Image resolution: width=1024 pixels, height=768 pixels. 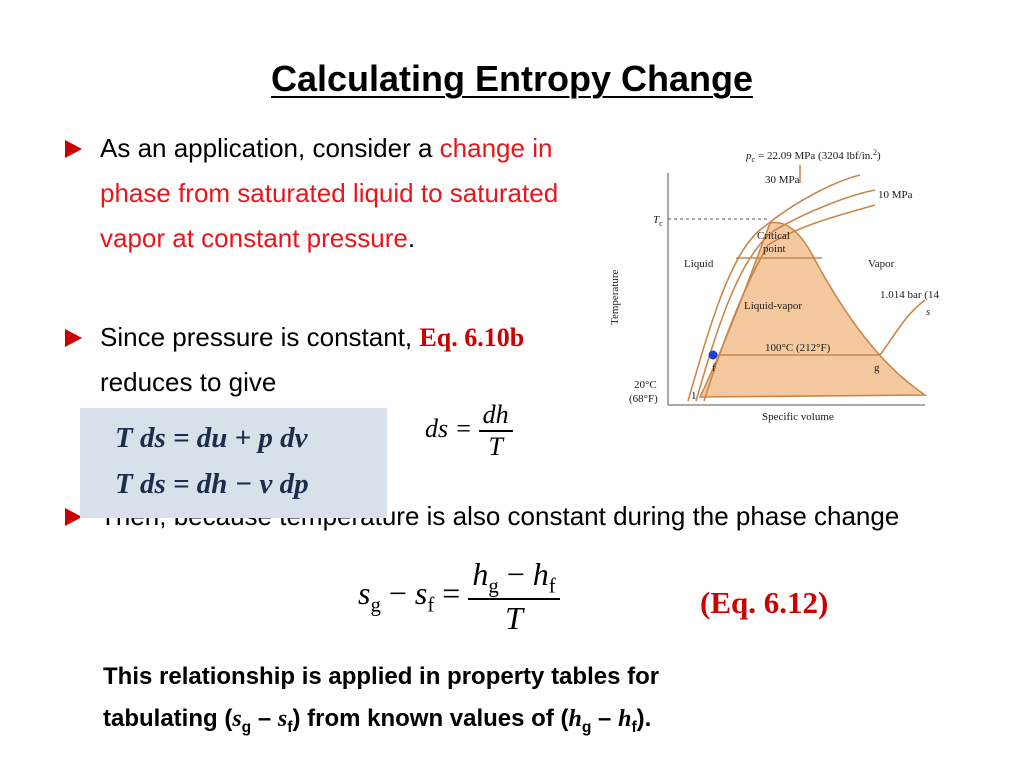 I want to click on label: (68°F), so click(x=643, y=399).